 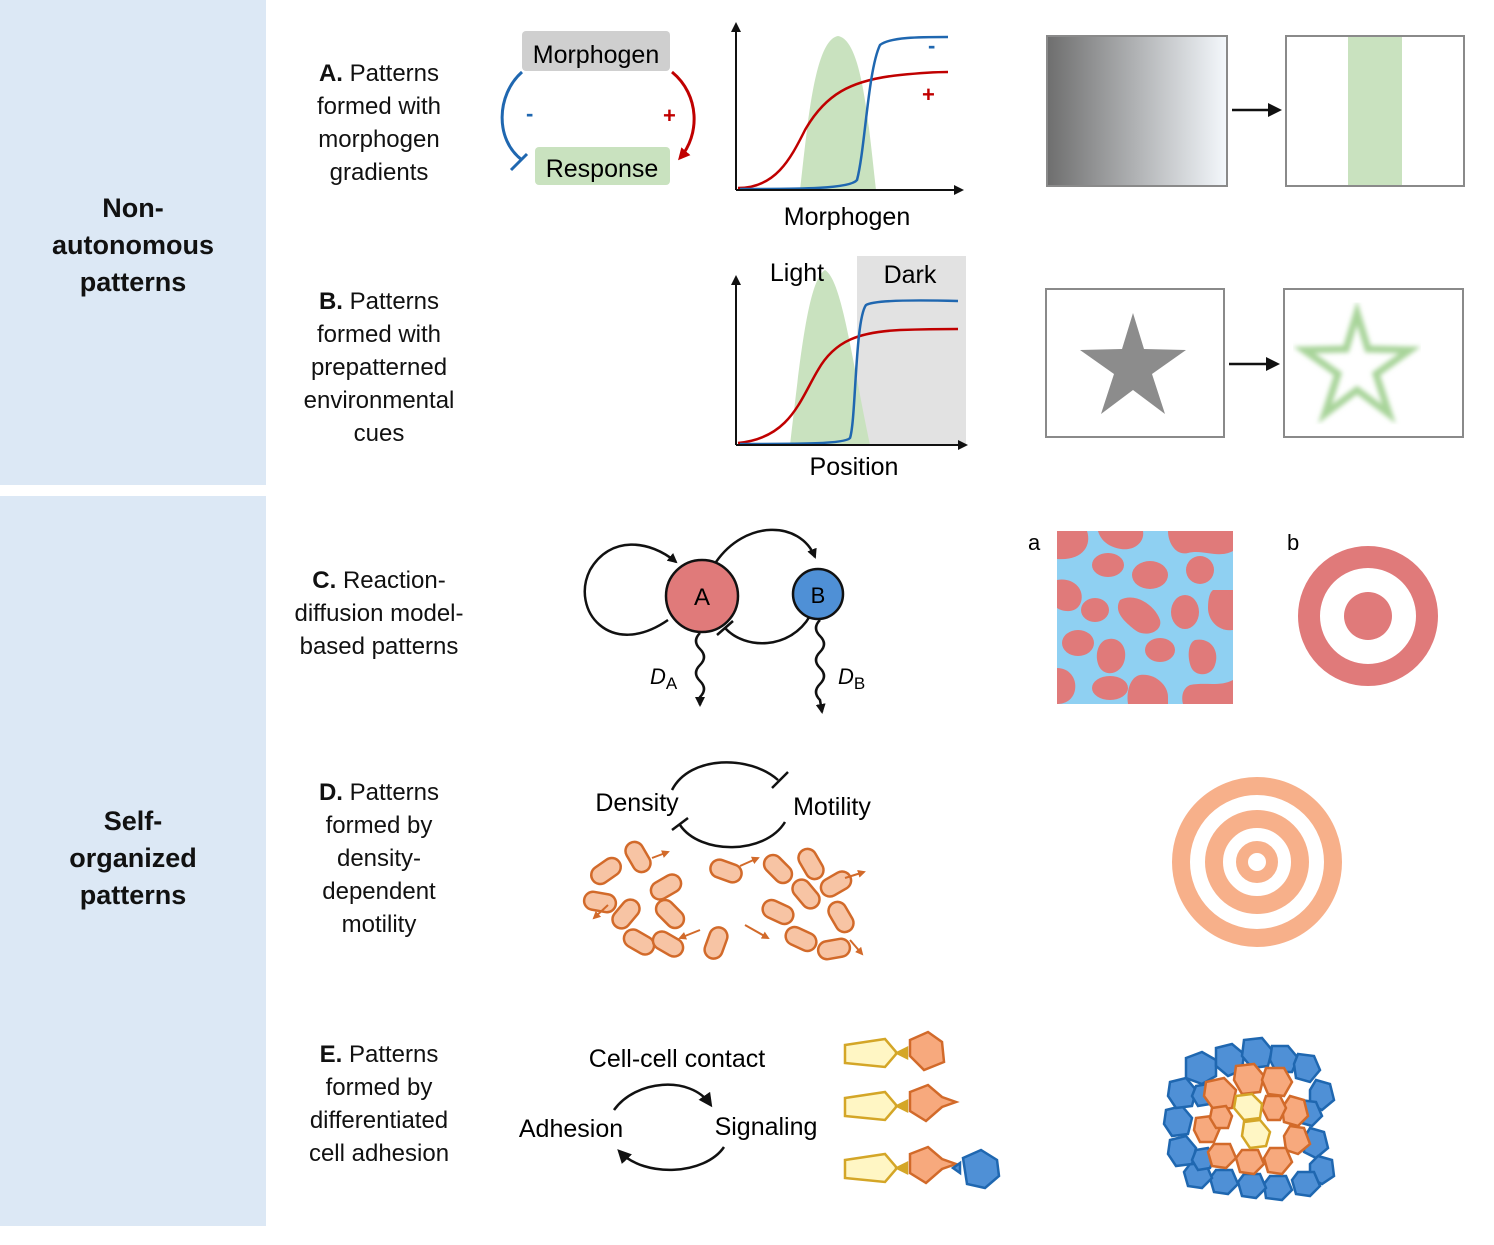 What do you see at coordinates (797, 273) in the screenshot?
I see `light-label: Light` at bounding box center [797, 273].